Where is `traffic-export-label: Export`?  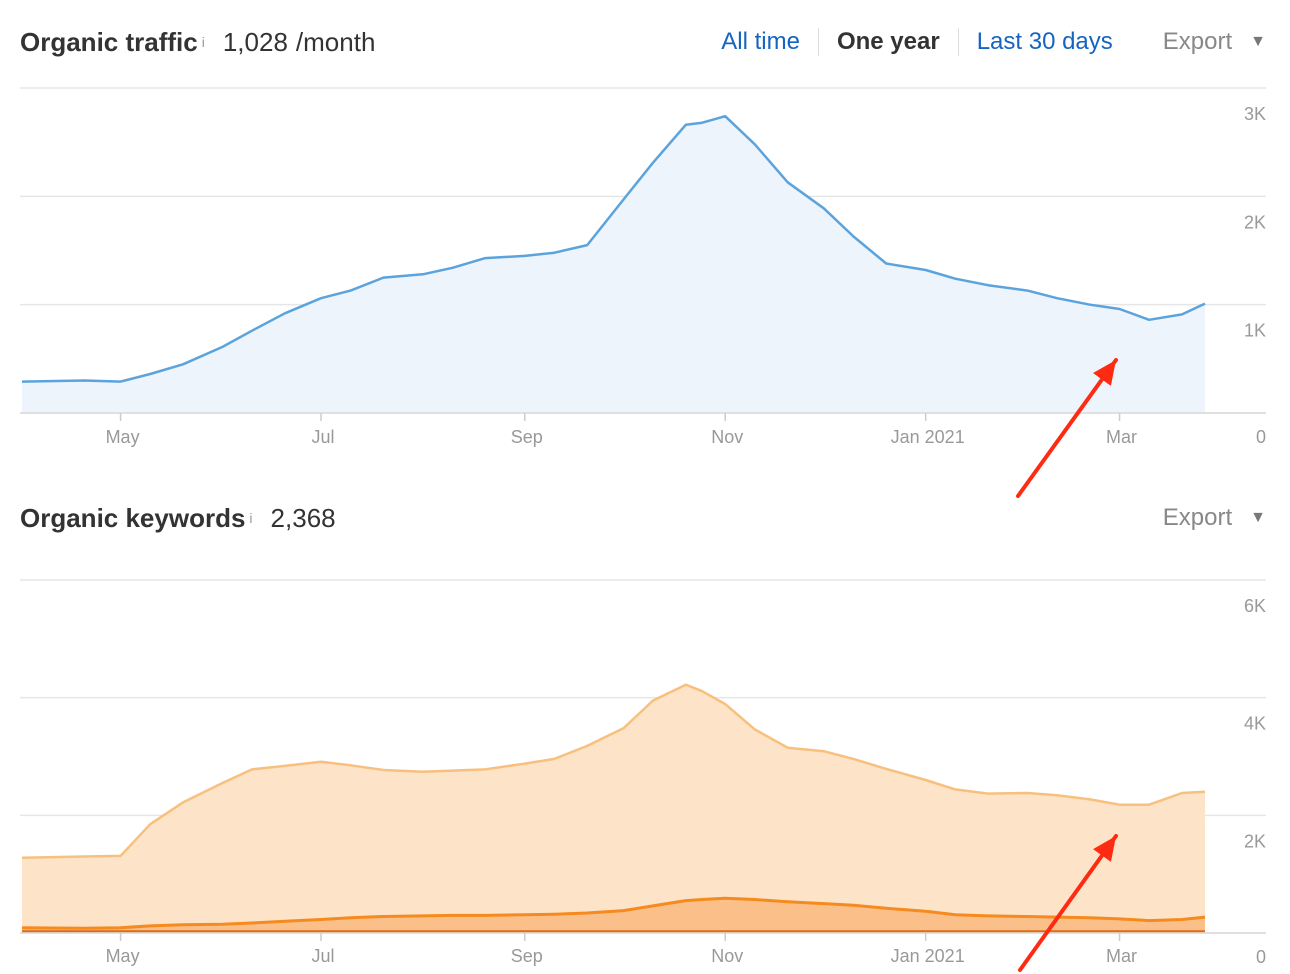 traffic-export-label: Export is located at coordinates (1197, 41).